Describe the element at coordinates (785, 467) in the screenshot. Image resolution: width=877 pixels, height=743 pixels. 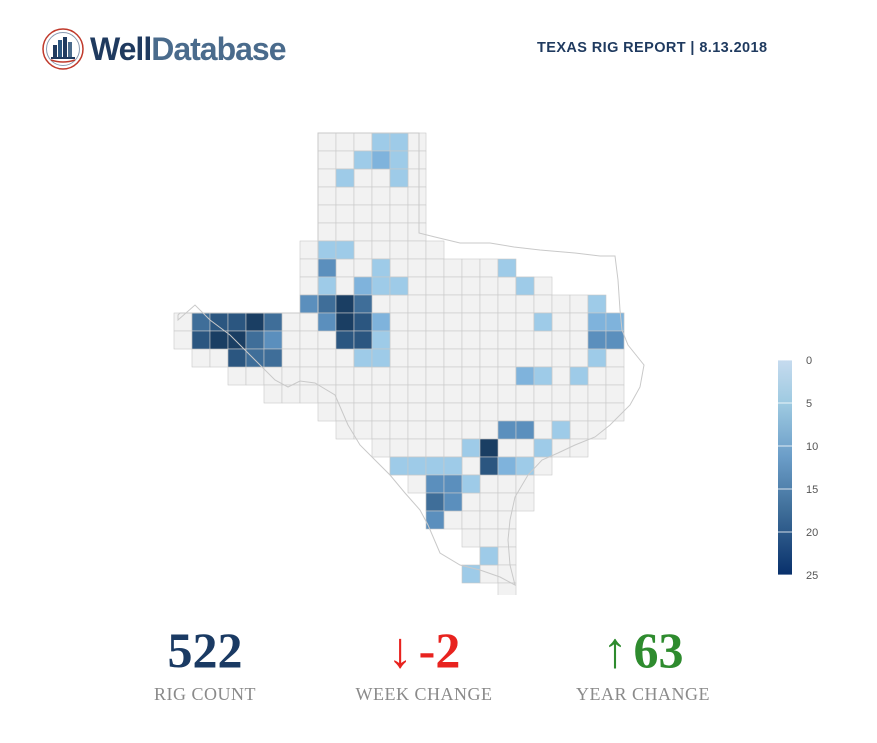
I see `legend-color-bar` at that location.